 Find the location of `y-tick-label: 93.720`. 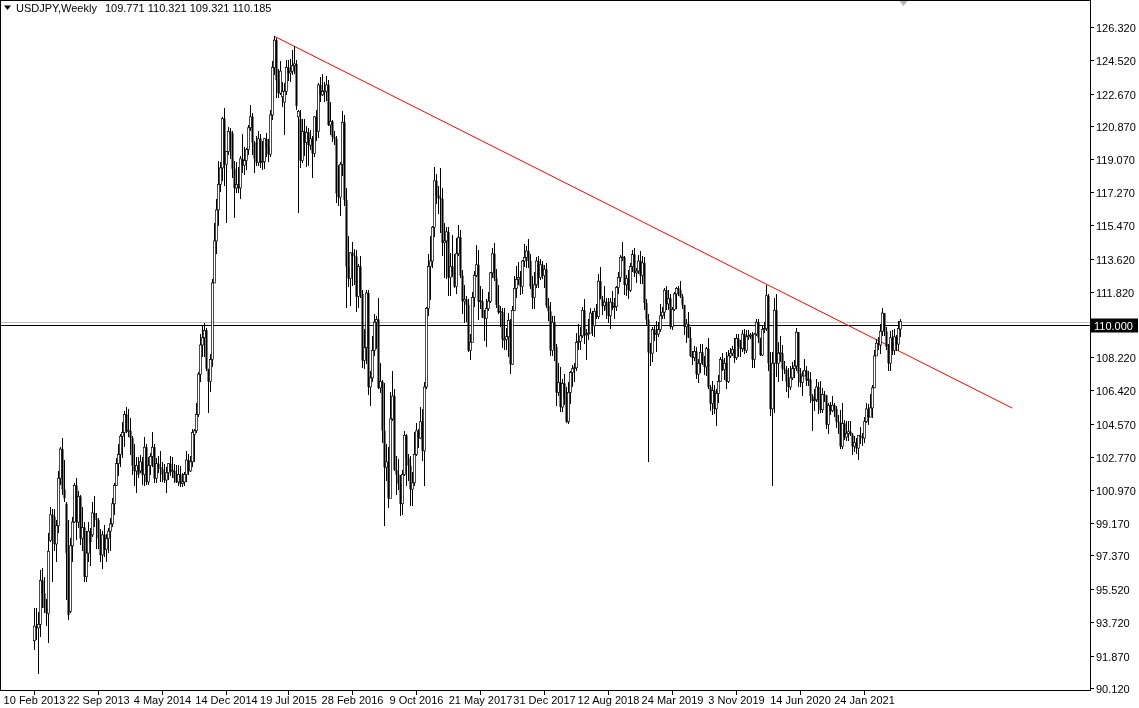

y-tick-label: 93.720 is located at coordinates (1113, 622).